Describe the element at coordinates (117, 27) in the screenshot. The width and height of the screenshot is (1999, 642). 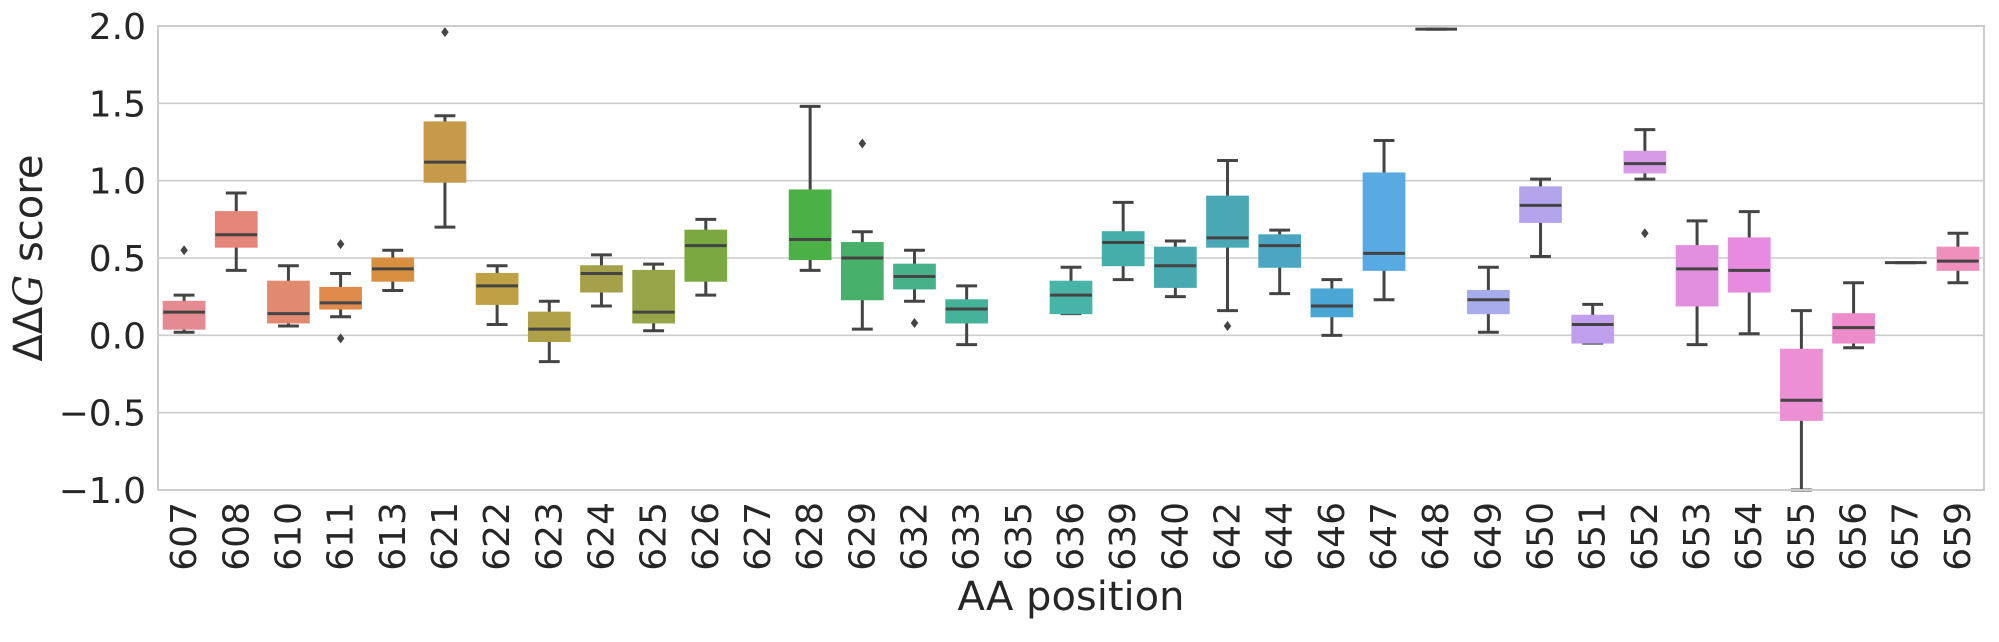
I see `y-tick-label: 2.0` at that location.